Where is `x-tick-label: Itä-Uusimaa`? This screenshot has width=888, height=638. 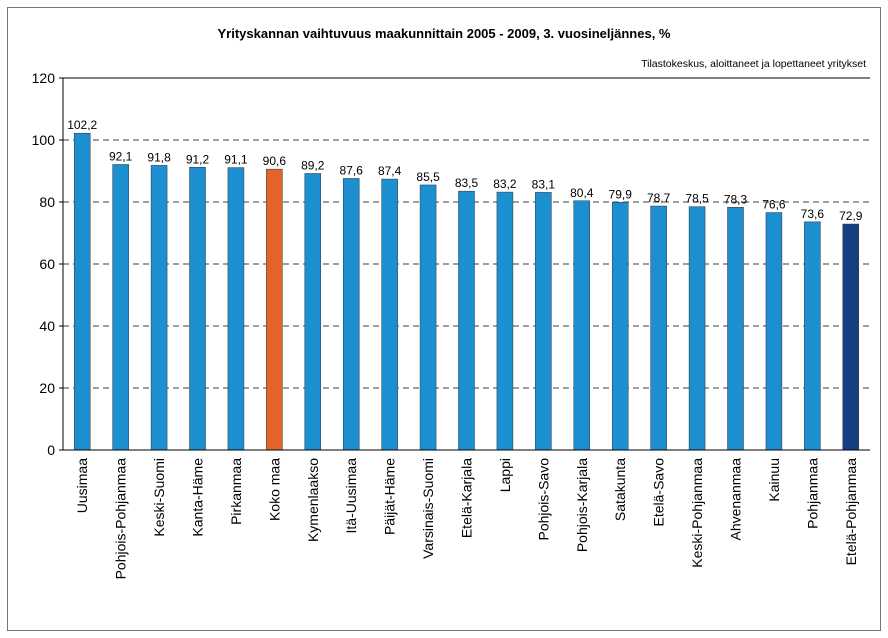 x-tick-label: Itä-Uusimaa is located at coordinates (351, 496).